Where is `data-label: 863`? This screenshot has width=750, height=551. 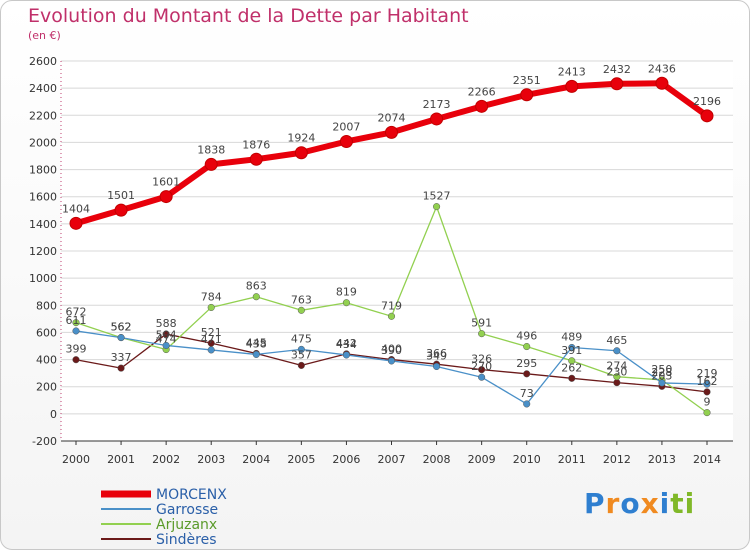
data-label: 863 is located at coordinates (256, 286).